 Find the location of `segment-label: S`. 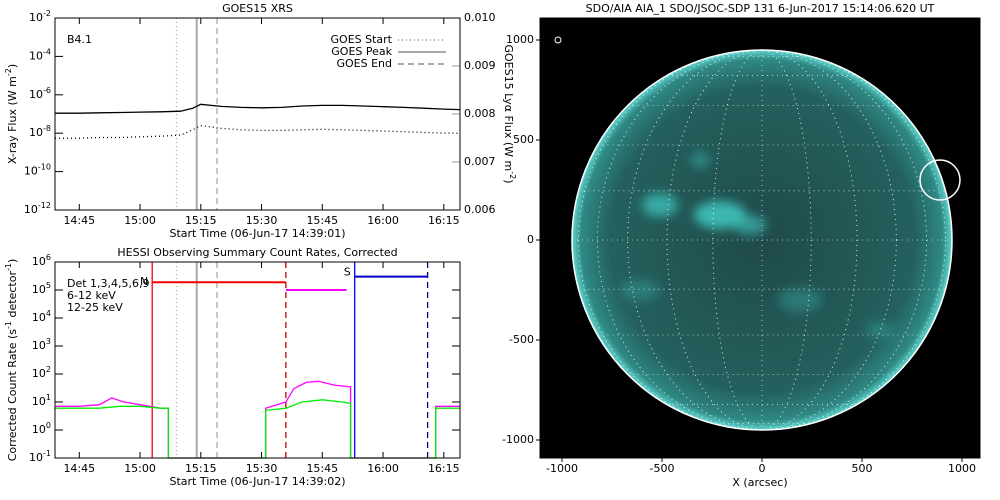

segment-label: S is located at coordinates (347, 272).